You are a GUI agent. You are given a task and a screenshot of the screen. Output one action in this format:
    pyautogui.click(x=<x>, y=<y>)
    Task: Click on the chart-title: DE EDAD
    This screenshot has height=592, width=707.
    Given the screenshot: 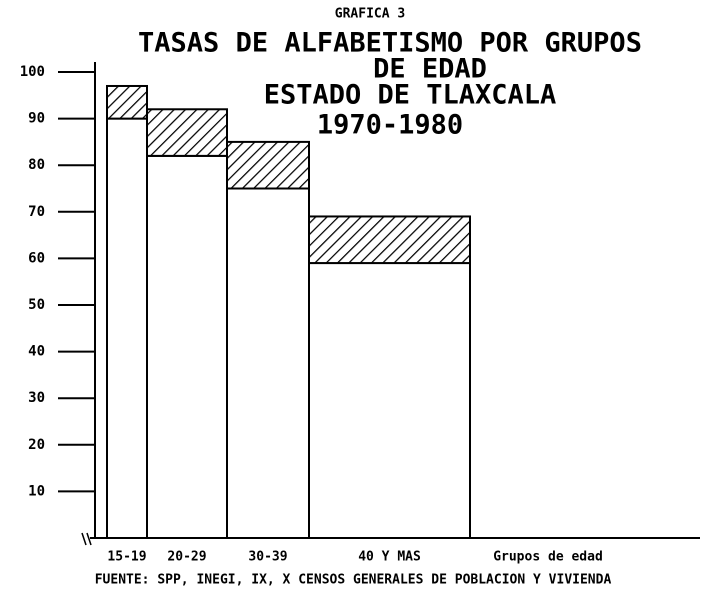 What is the action you would take?
    pyautogui.click(x=430, y=69)
    